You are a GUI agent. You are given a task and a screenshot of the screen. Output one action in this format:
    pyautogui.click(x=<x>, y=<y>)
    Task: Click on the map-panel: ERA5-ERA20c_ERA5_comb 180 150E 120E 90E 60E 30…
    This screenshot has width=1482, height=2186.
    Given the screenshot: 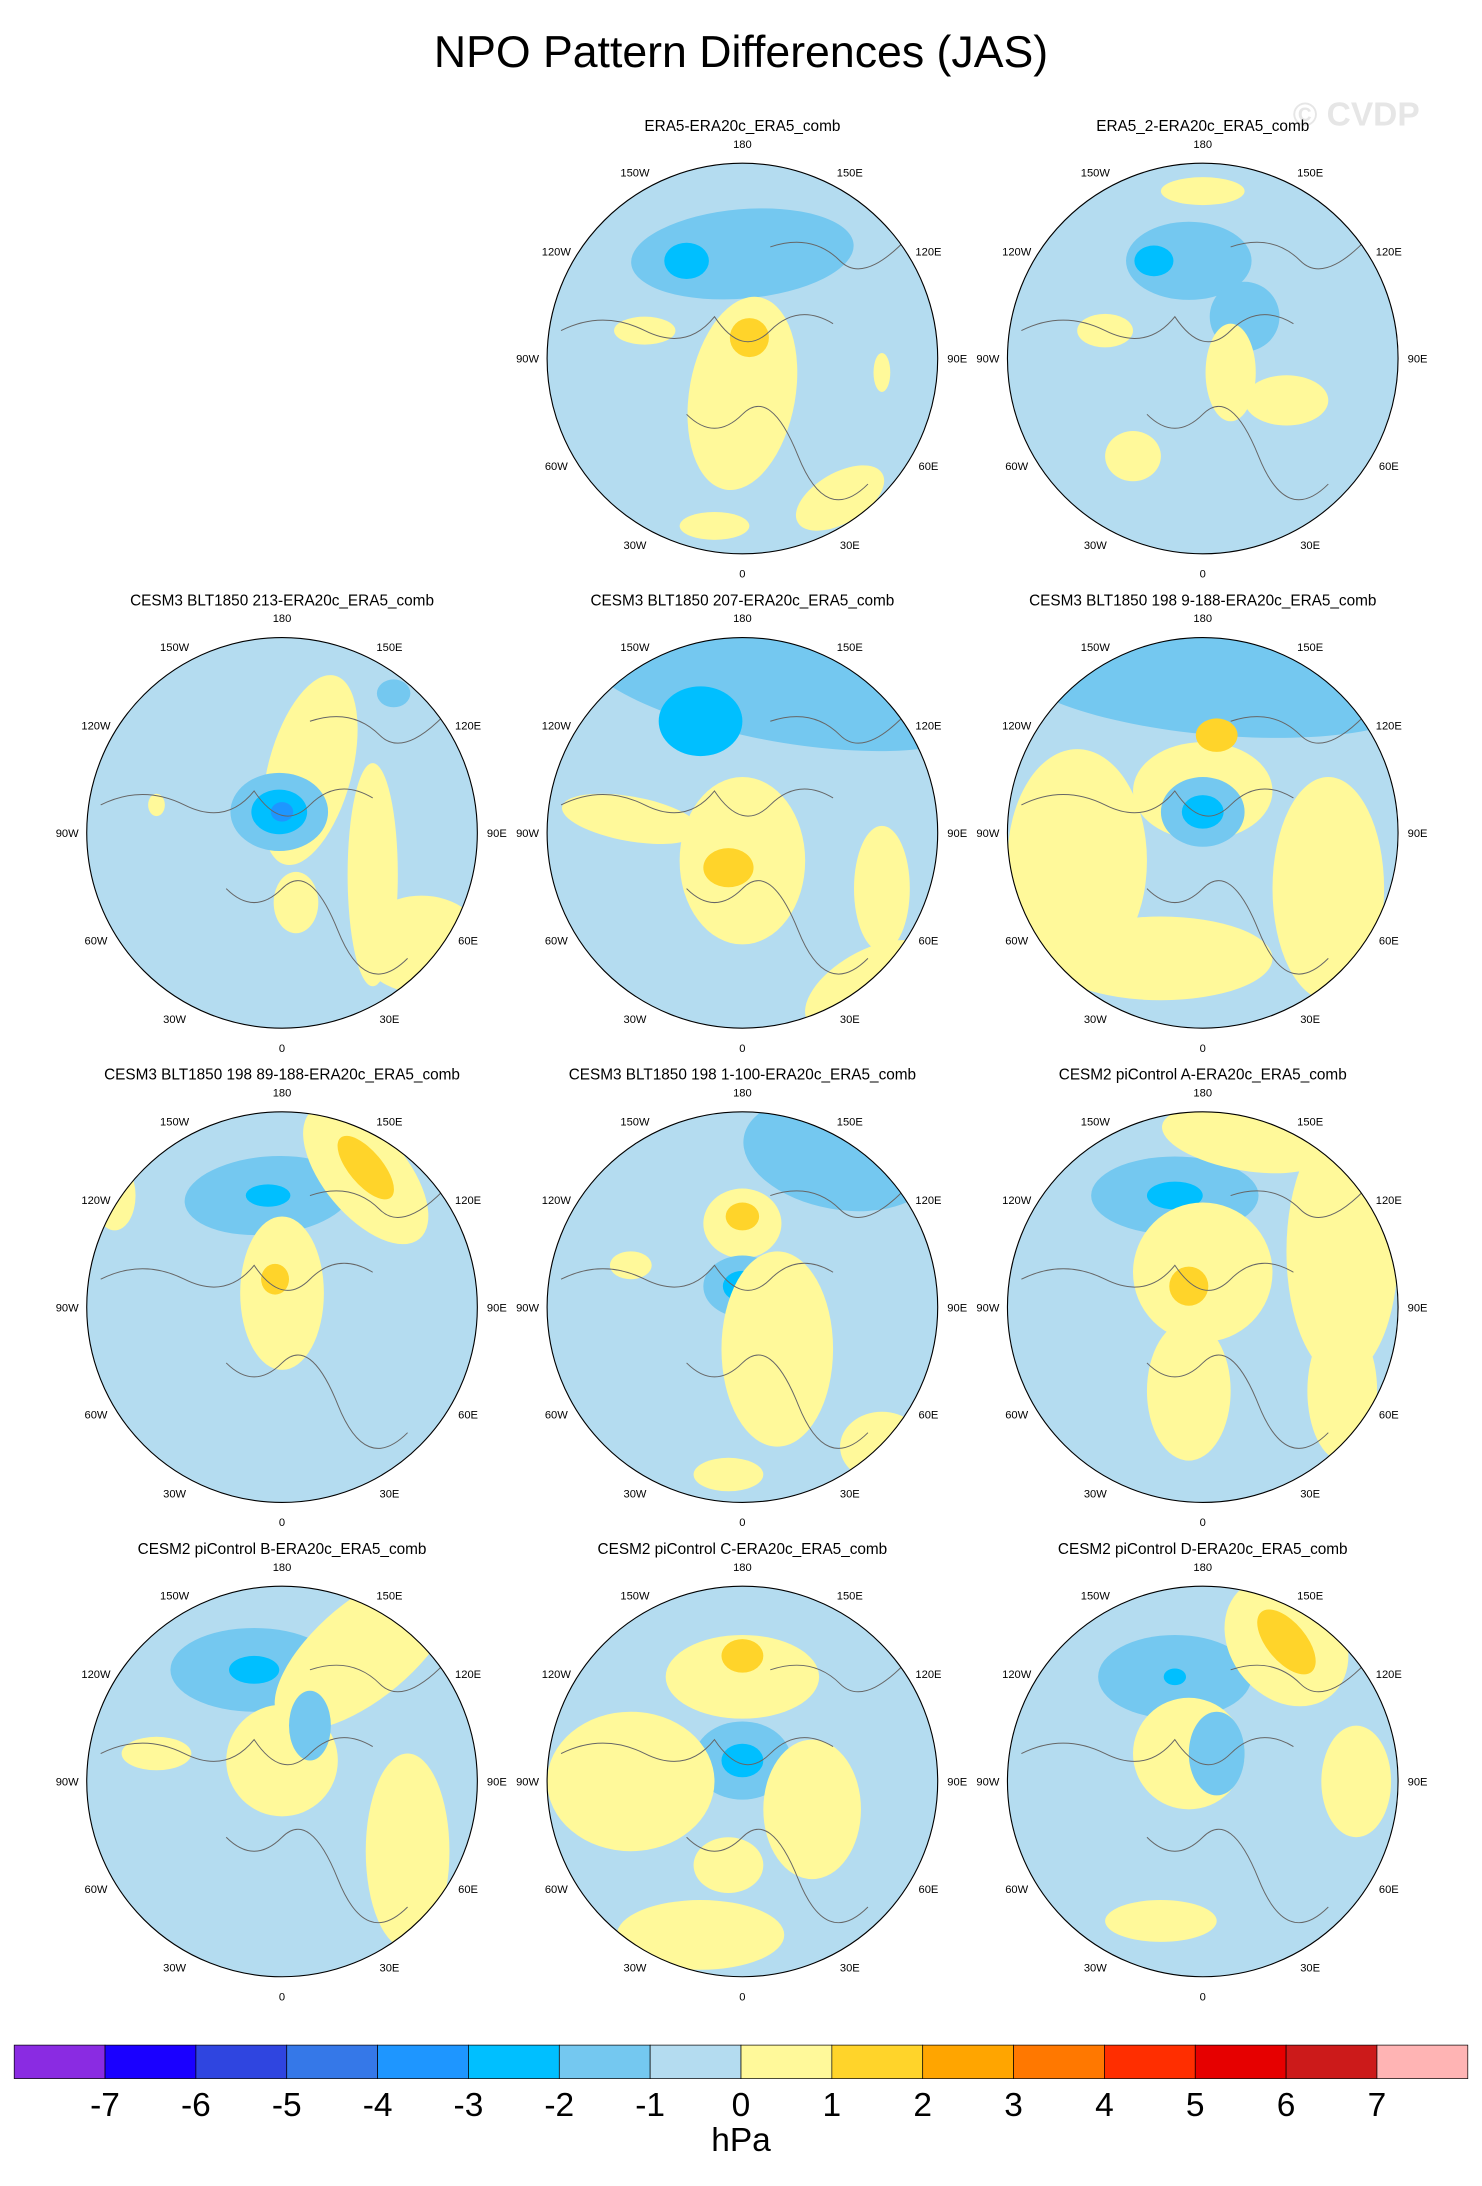 What is the action you would take?
    pyautogui.click(x=741, y=349)
    